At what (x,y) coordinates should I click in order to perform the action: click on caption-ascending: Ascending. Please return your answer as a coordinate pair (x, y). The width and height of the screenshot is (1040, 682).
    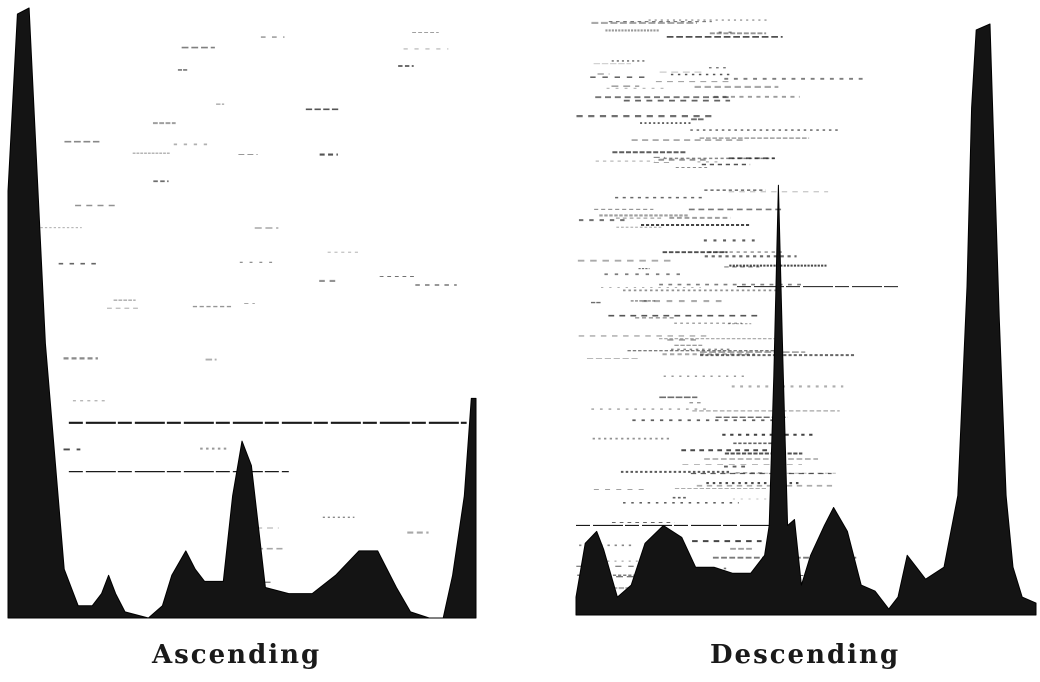
    Looking at the image, I should click on (237, 655).